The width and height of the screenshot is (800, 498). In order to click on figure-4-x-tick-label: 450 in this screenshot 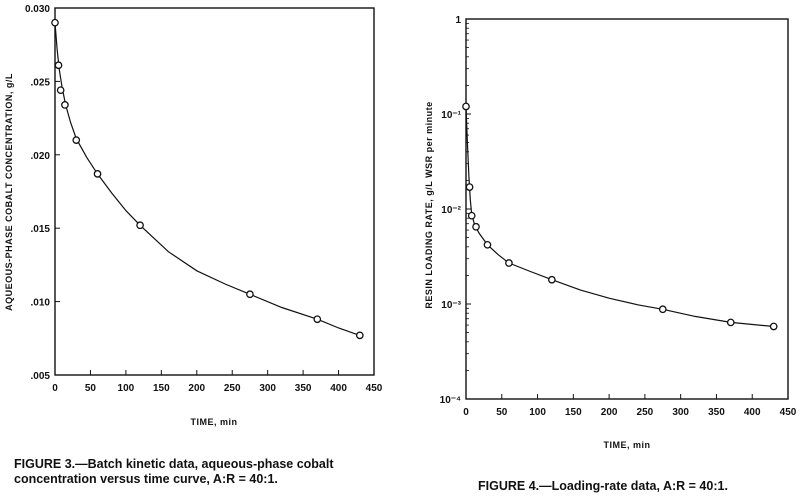, I will do `click(788, 412)`.